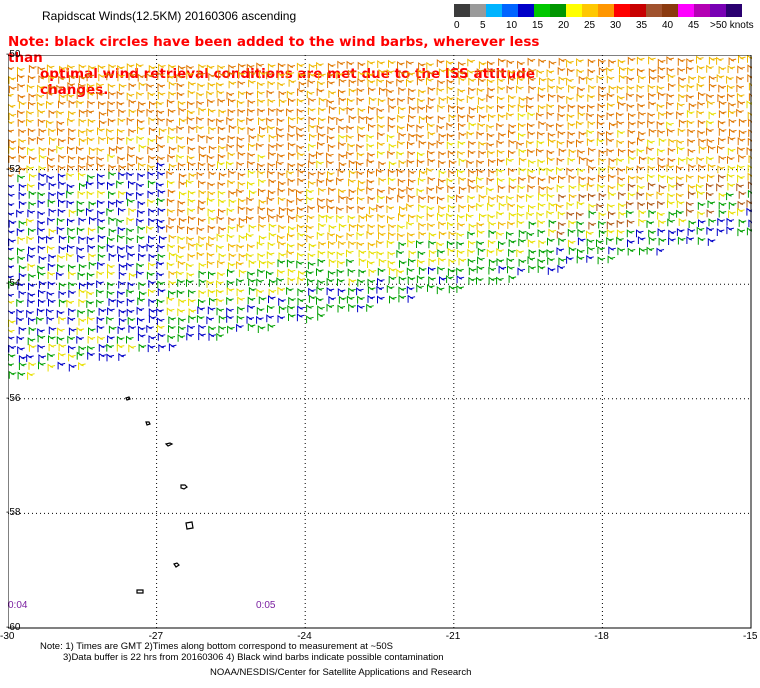 This screenshot has width=760, height=688. I want to click on x-tick-label: -30, so click(7, 636).